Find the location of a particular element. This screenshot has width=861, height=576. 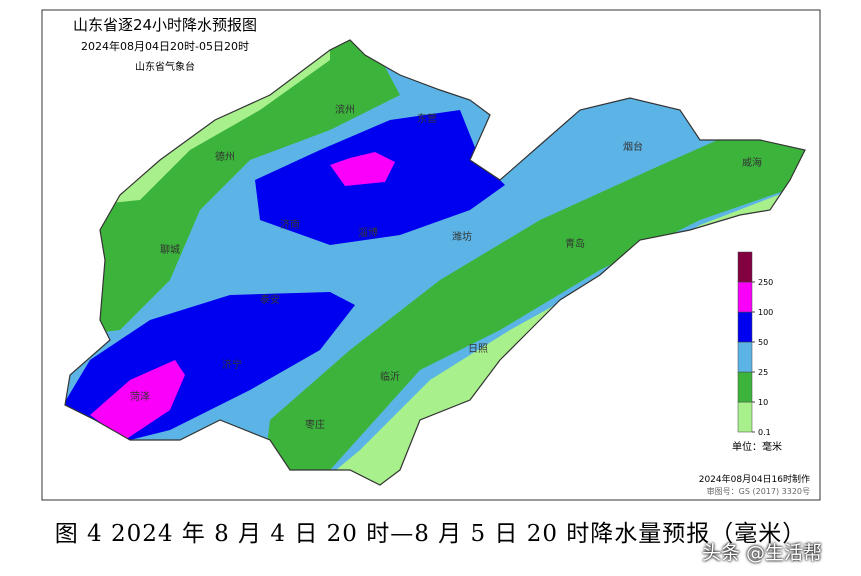

city-label: 东营 is located at coordinates (427, 118).